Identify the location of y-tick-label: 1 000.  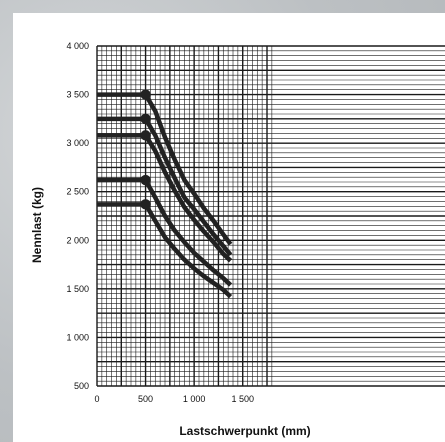
(77, 337).